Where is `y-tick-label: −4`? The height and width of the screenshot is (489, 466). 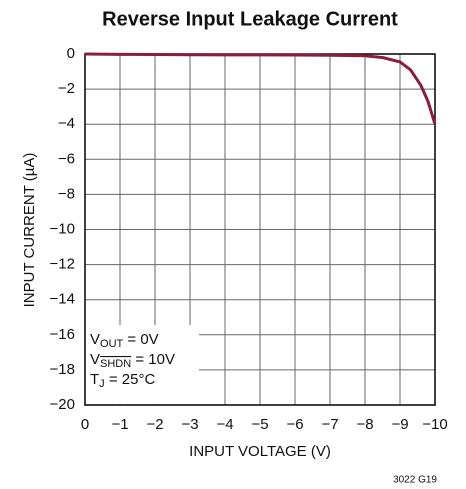
y-tick-label: −4 is located at coordinates (66, 123).